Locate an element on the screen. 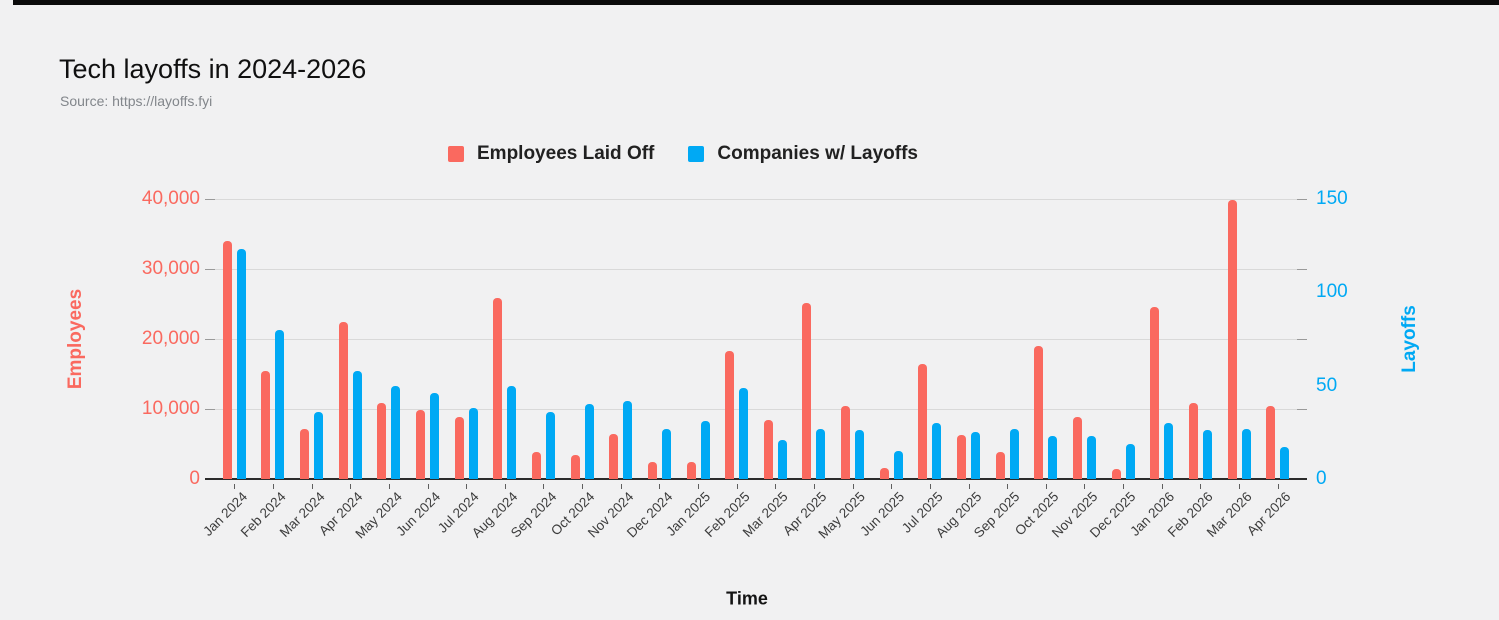  left-axis-tick-label: 10,000 is located at coordinates (170, 408).